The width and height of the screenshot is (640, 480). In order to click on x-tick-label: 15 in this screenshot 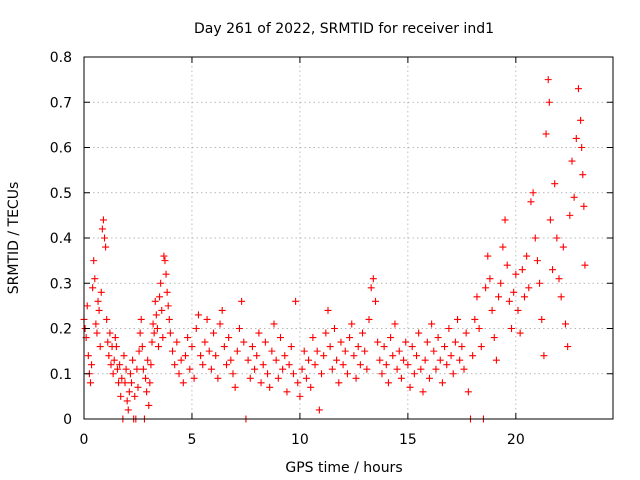, I will do `click(408, 440)`.